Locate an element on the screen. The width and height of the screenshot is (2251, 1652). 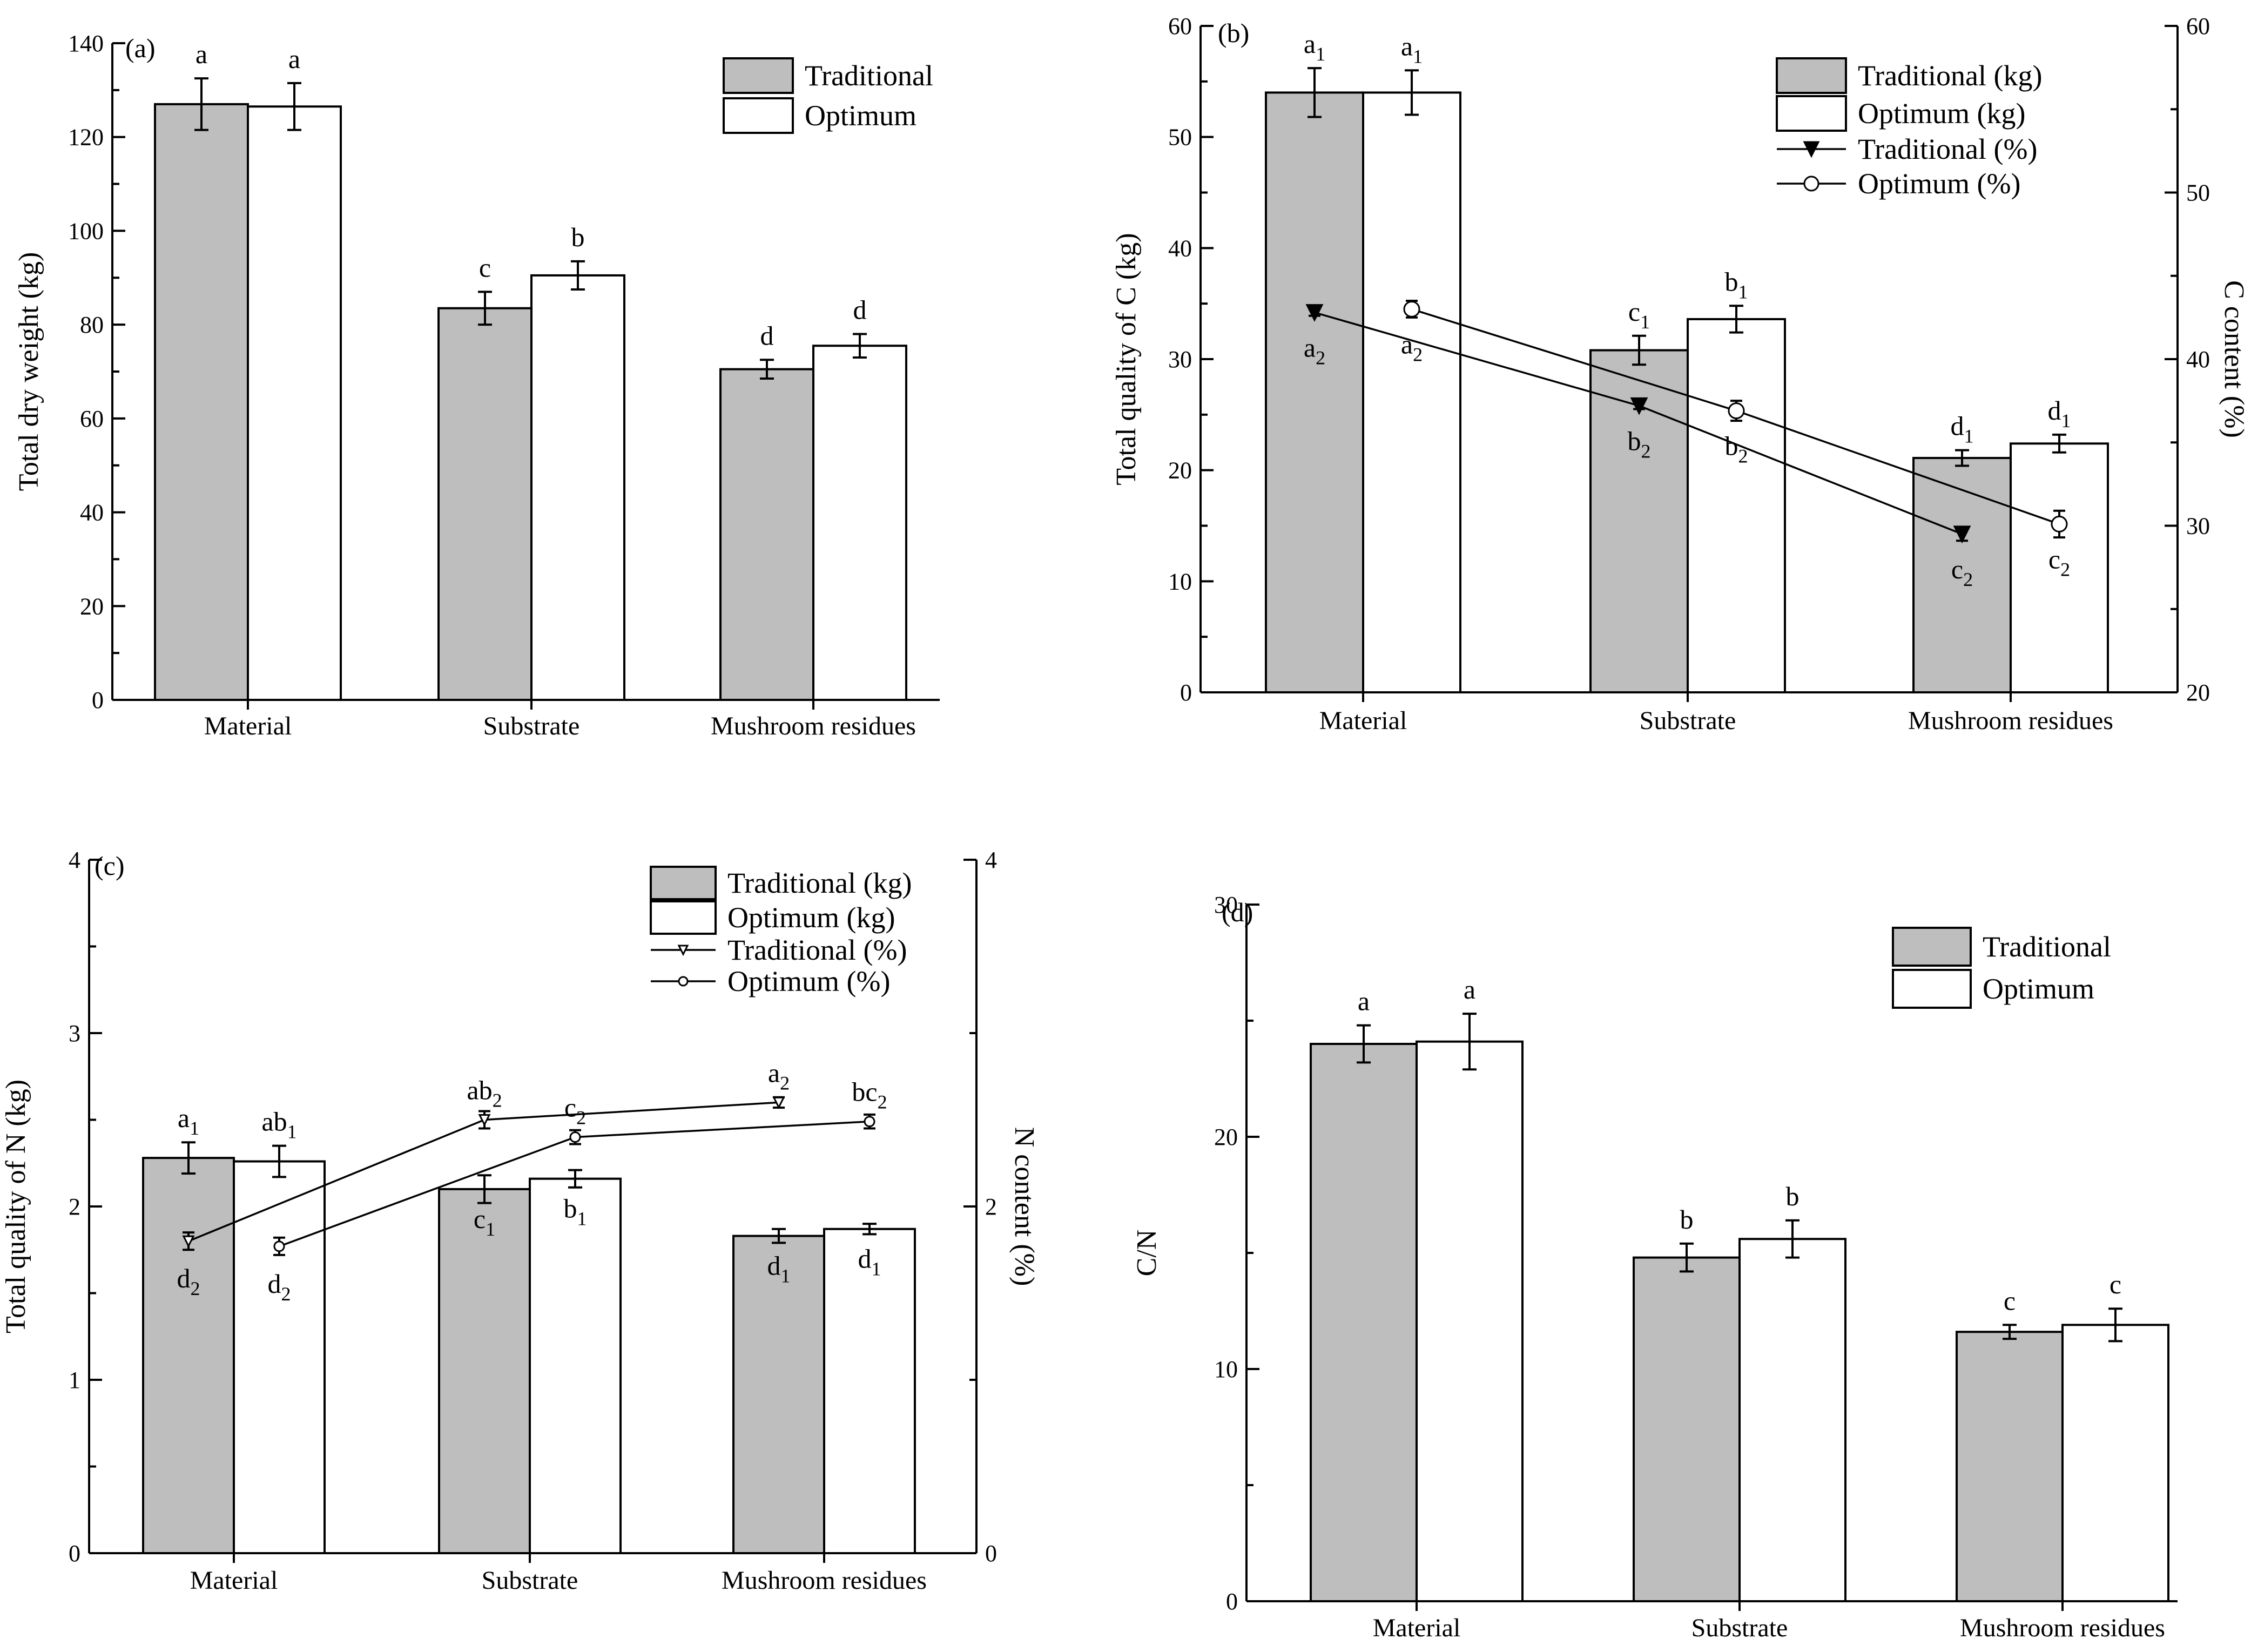
y-tick-label: 140 is located at coordinates (86, 43).